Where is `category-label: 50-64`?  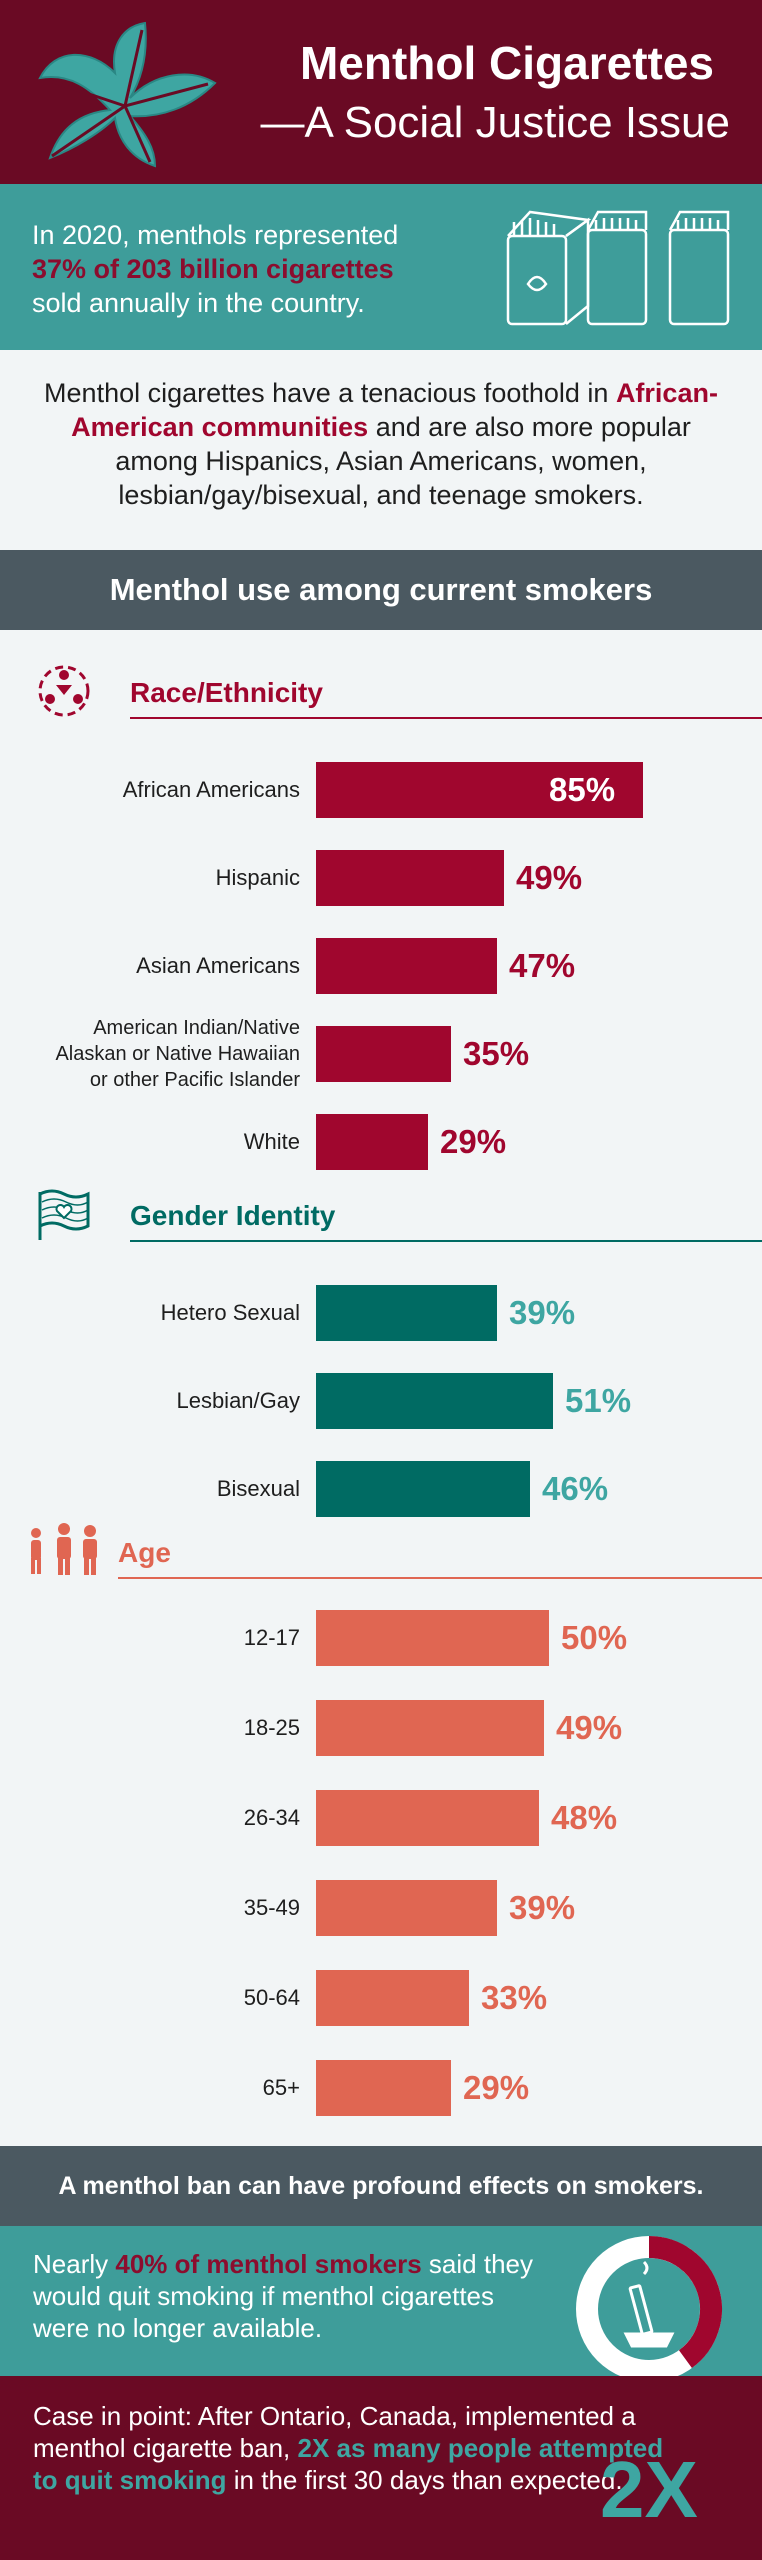 category-label: 50-64 is located at coordinates (160, 1998).